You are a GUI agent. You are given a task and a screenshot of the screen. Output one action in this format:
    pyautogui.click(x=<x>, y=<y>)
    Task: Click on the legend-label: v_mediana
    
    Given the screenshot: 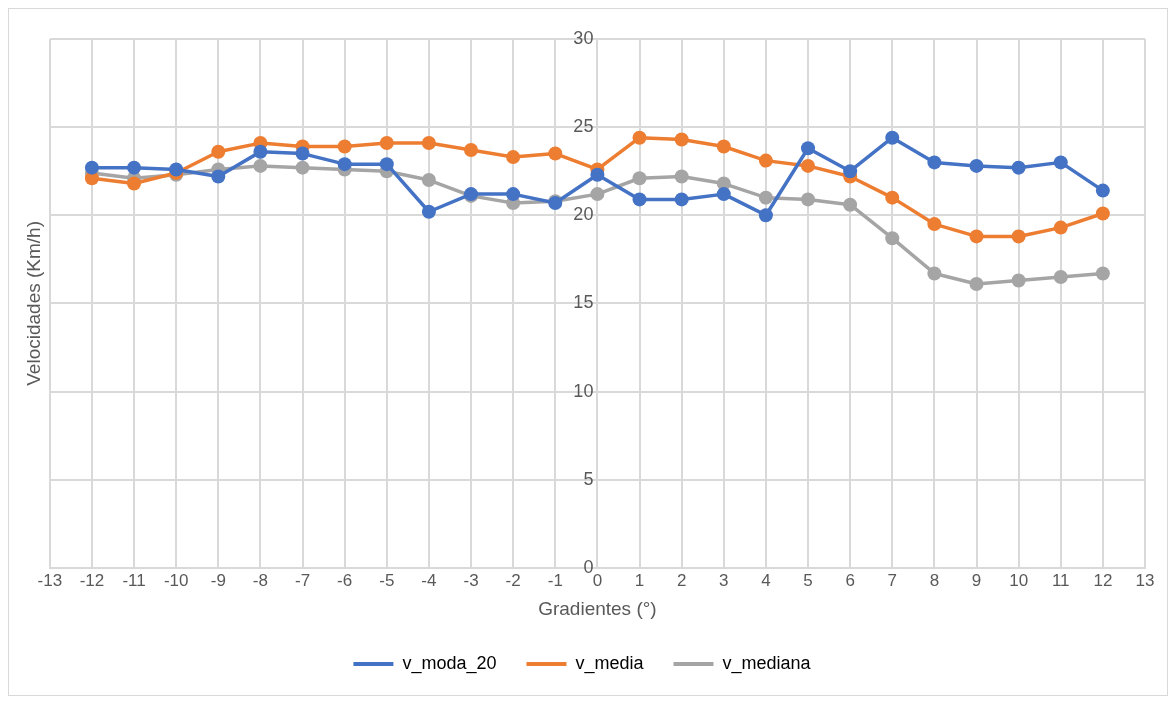 What is the action you would take?
    pyautogui.click(x=767, y=663)
    